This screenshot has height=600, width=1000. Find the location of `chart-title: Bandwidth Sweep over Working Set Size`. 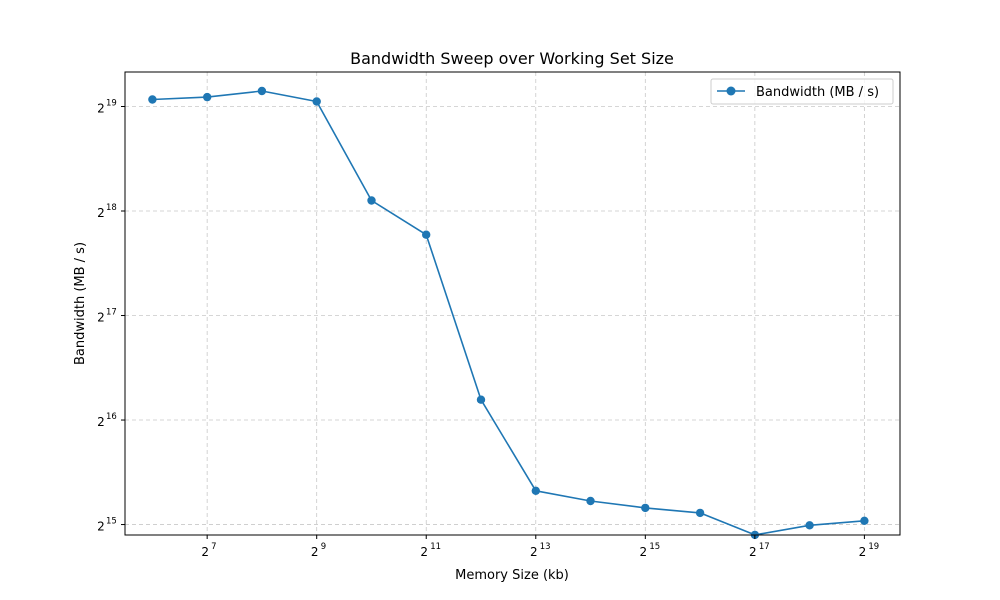

chart-title: Bandwidth Sweep over Working Set Size is located at coordinates (512, 58).